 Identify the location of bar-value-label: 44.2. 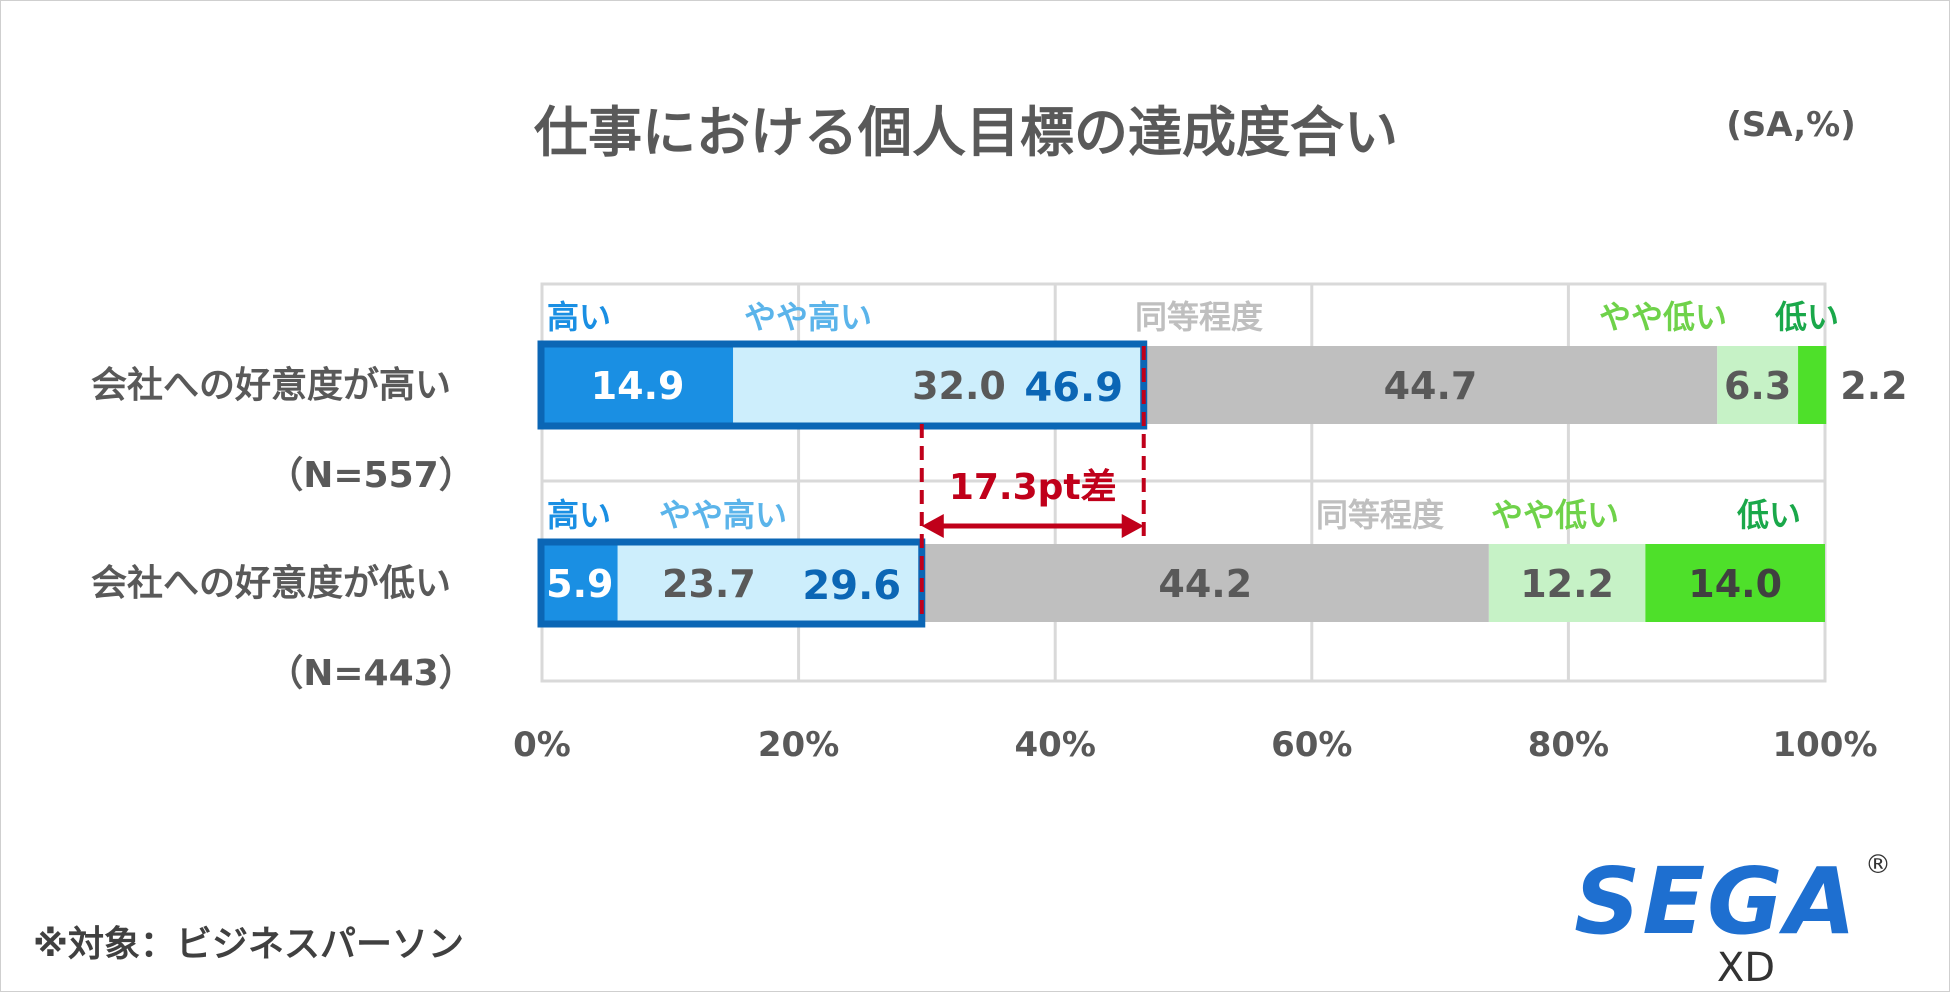
(1205, 584).